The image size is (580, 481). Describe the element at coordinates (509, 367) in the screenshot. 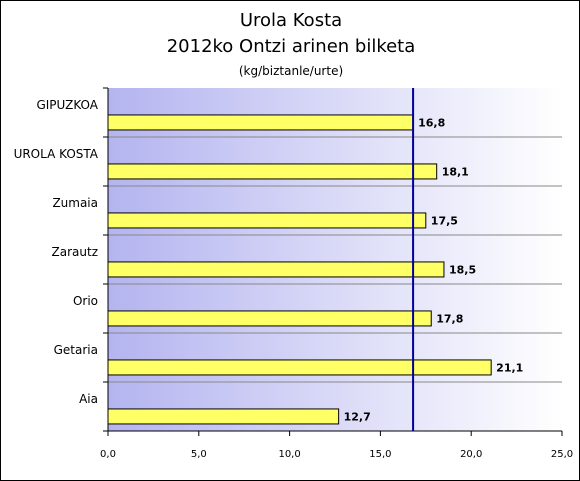

I see `data-label: 21,1` at that location.